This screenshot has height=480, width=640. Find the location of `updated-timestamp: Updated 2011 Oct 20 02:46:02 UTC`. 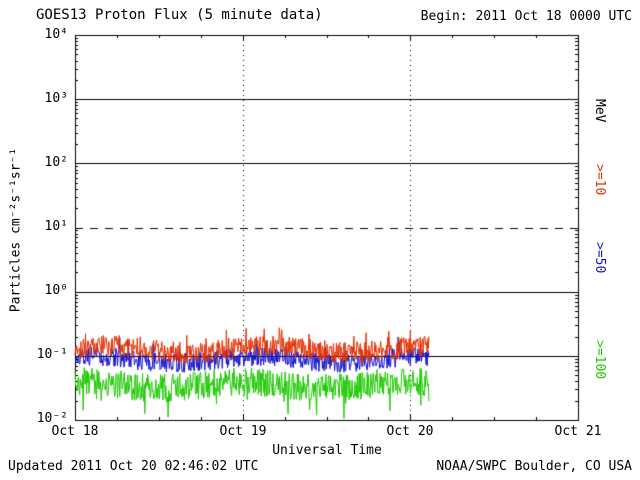

updated-timestamp: Updated 2011 Oct 20 02:46:02 UTC is located at coordinates (133, 466).